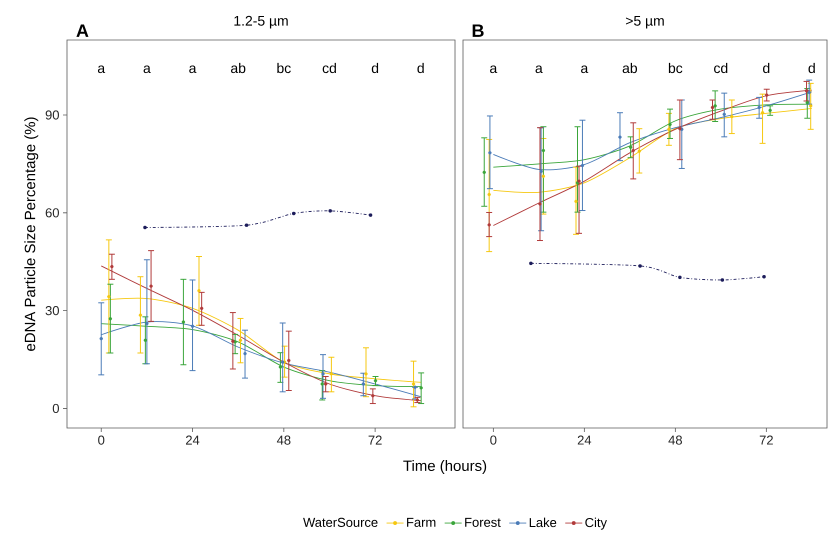 The image size is (832, 539). I want to click on y-tick-label: 60, so click(52, 213).